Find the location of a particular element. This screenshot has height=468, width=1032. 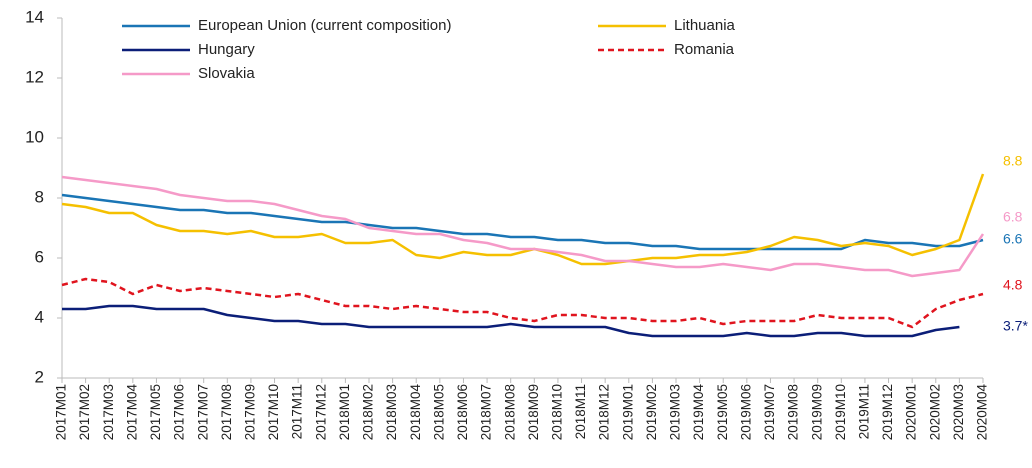

x-tick-label: 2019M10 is located at coordinates (840, 412).